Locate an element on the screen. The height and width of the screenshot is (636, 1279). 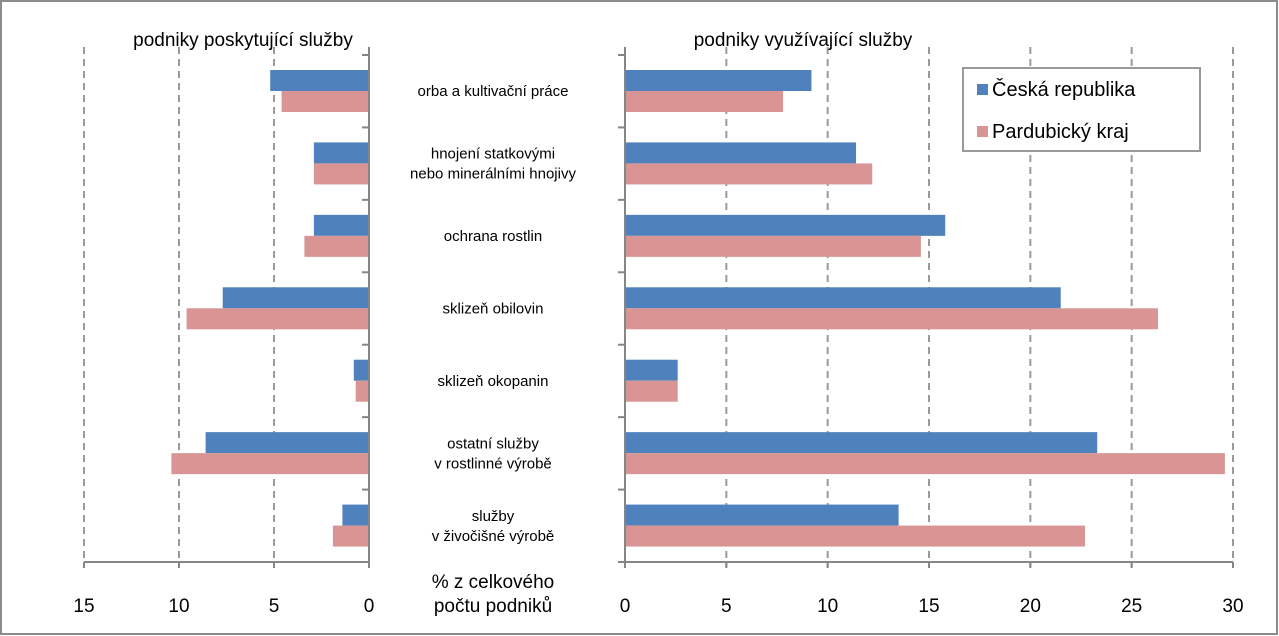
bar-left-ceska-republika-sklizen-obilovin is located at coordinates (295, 298).